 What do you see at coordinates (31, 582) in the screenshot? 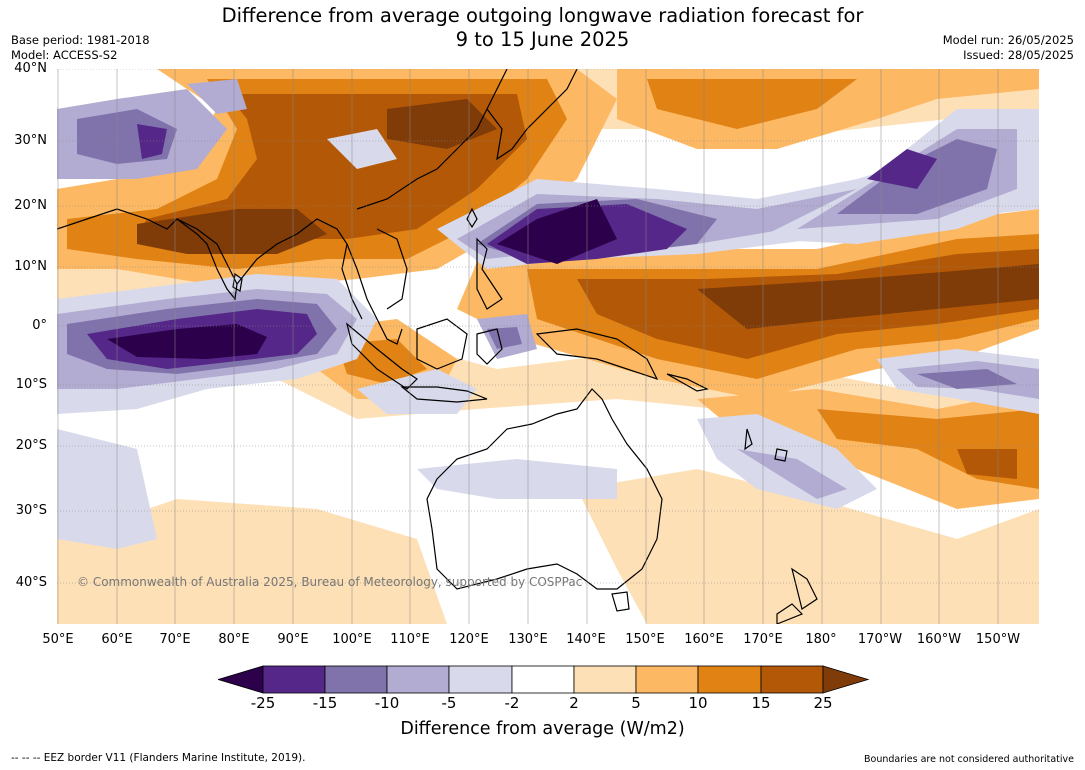
I see `lat-label: 40°S` at bounding box center [31, 582].